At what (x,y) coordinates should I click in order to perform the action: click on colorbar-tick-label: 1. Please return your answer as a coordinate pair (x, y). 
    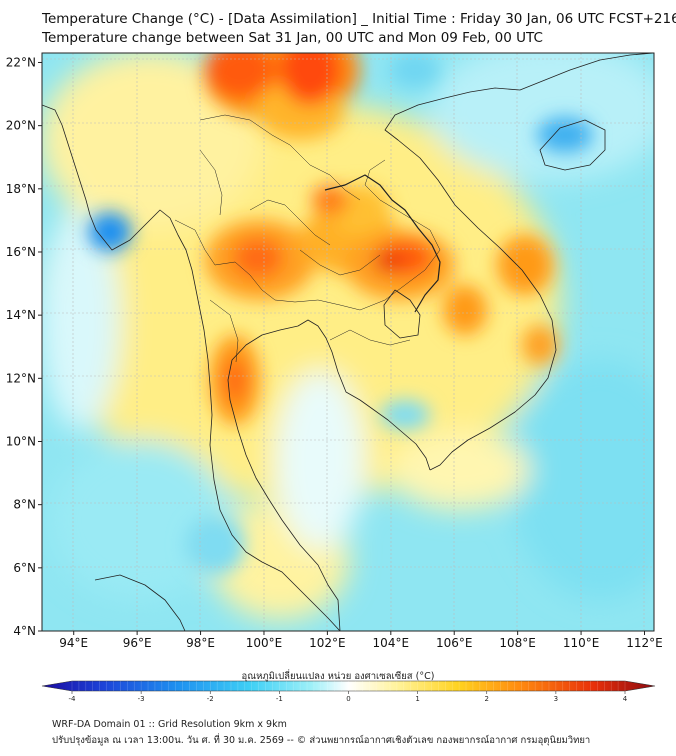
    Looking at the image, I should click on (417, 699).